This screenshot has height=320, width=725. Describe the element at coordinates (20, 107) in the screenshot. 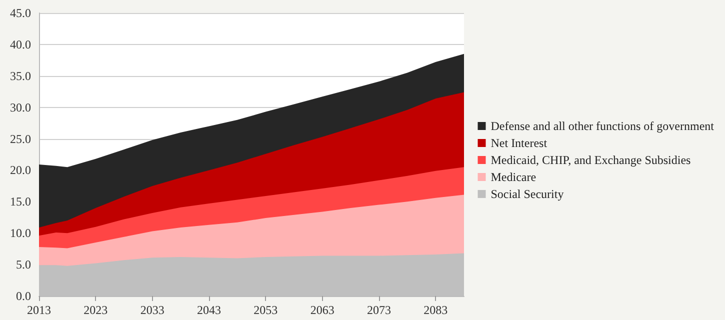

I see `y-tick-label: 30.0` at that location.